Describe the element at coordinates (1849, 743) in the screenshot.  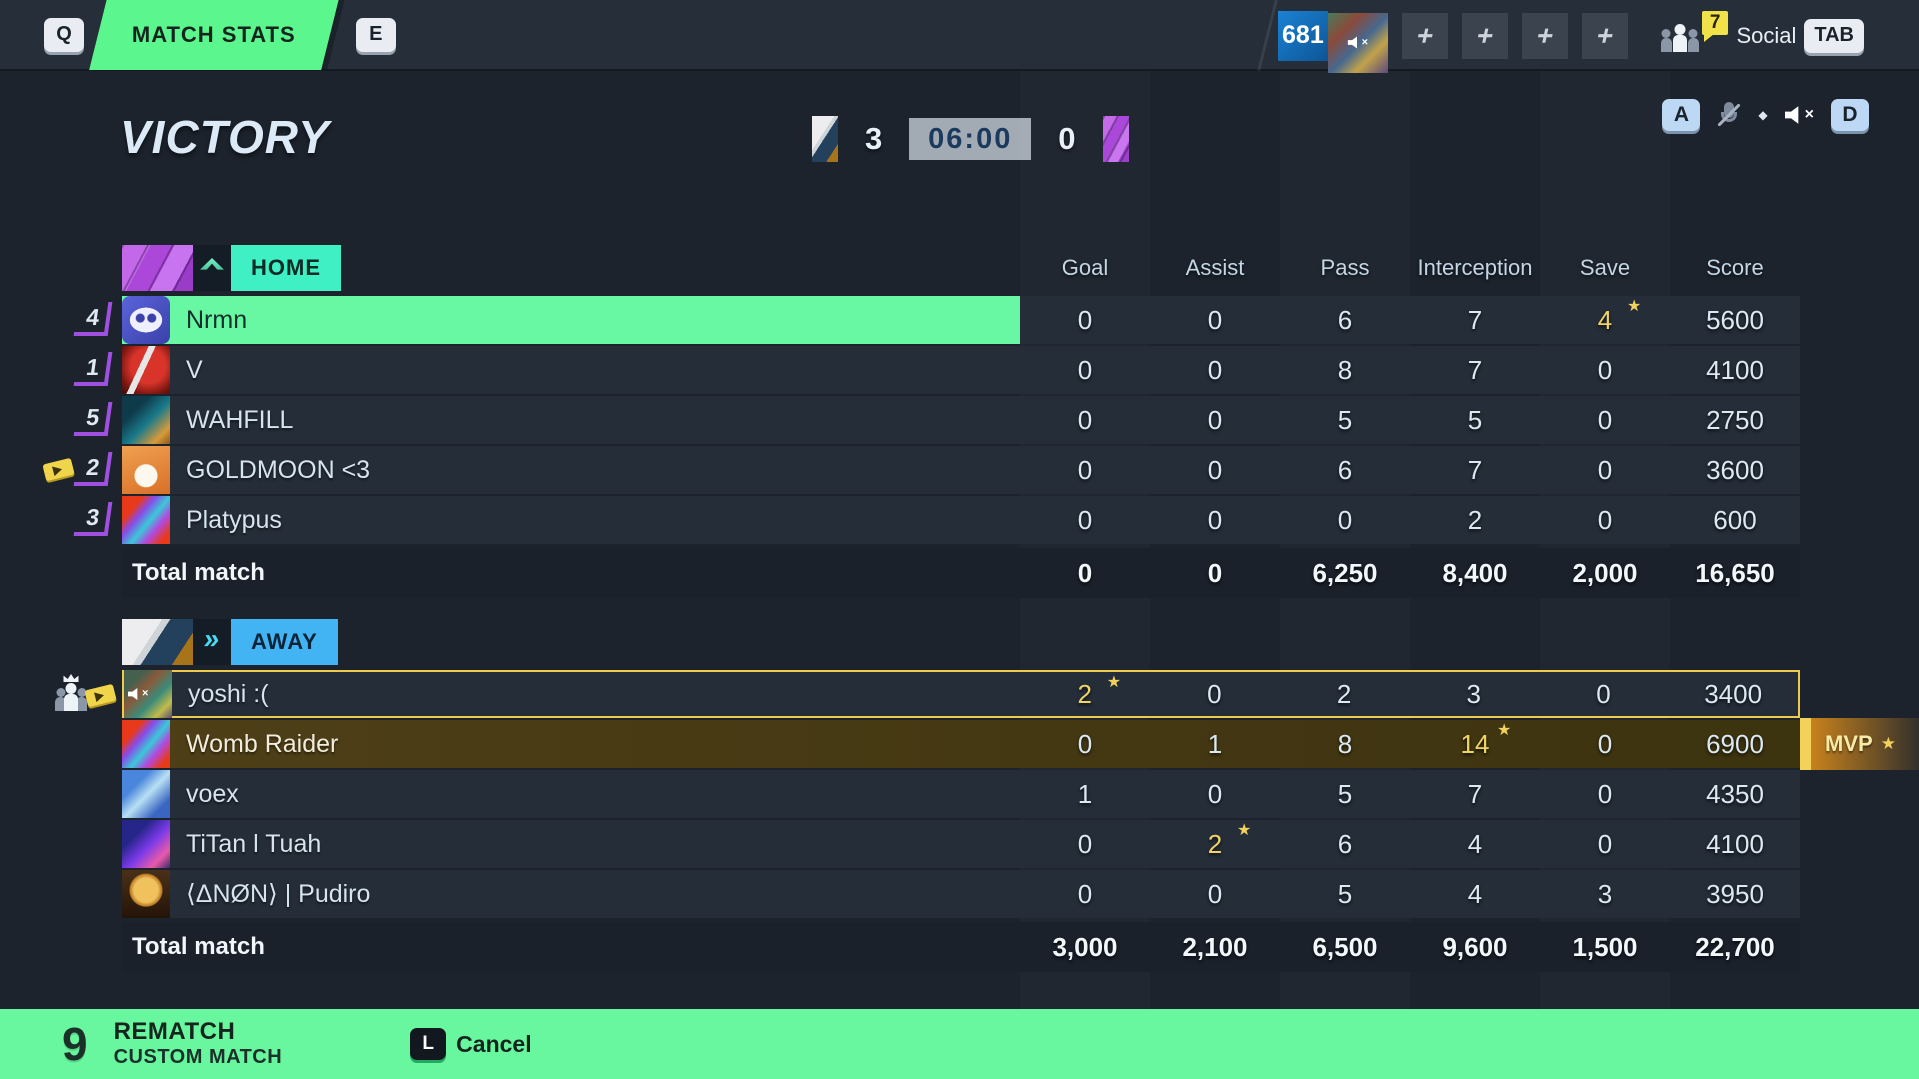
I see `mvp-label: MVP` at that location.